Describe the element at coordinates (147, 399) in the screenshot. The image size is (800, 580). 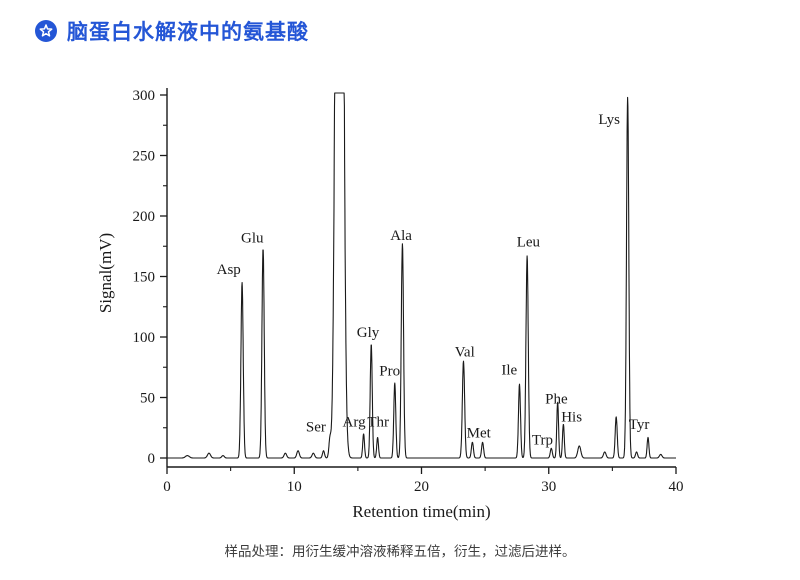
I see `svg-text: 50` at that location.